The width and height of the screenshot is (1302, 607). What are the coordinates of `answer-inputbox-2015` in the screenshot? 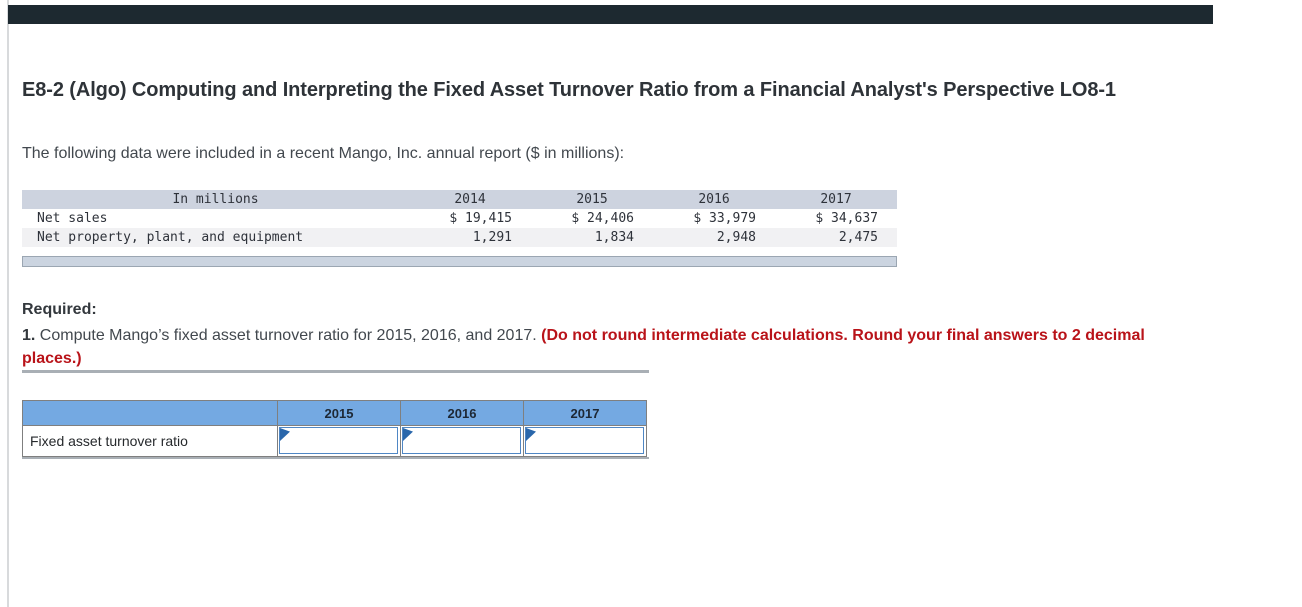 It's located at (338, 440).